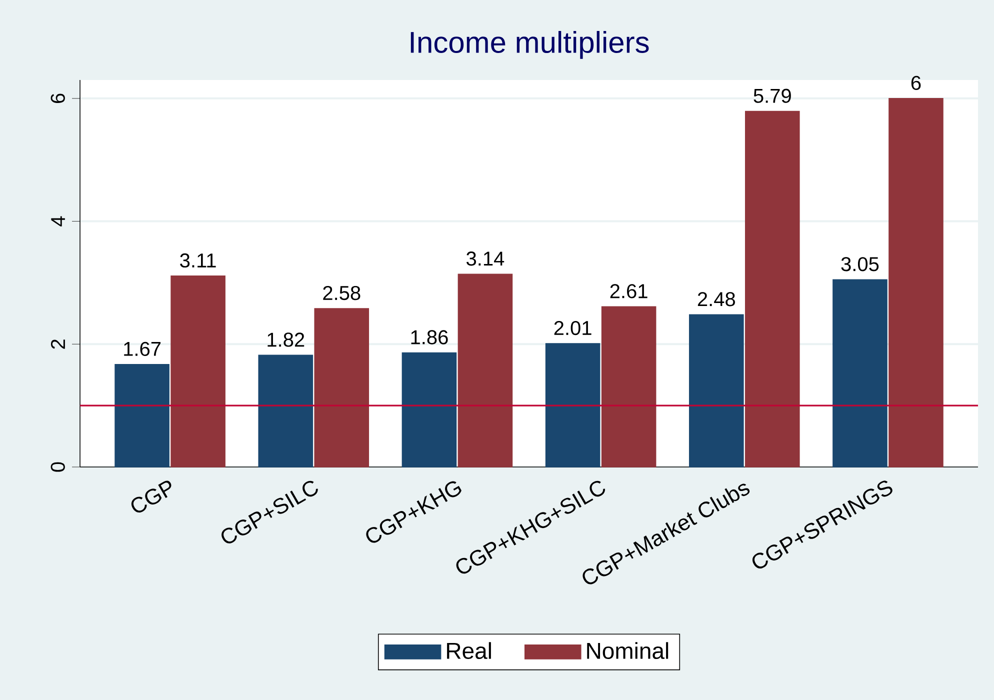 The height and width of the screenshot is (700, 994). What do you see at coordinates (469, 651) in the screenshot?
I see `legend-label: Real` at bounding box center [469, 651].